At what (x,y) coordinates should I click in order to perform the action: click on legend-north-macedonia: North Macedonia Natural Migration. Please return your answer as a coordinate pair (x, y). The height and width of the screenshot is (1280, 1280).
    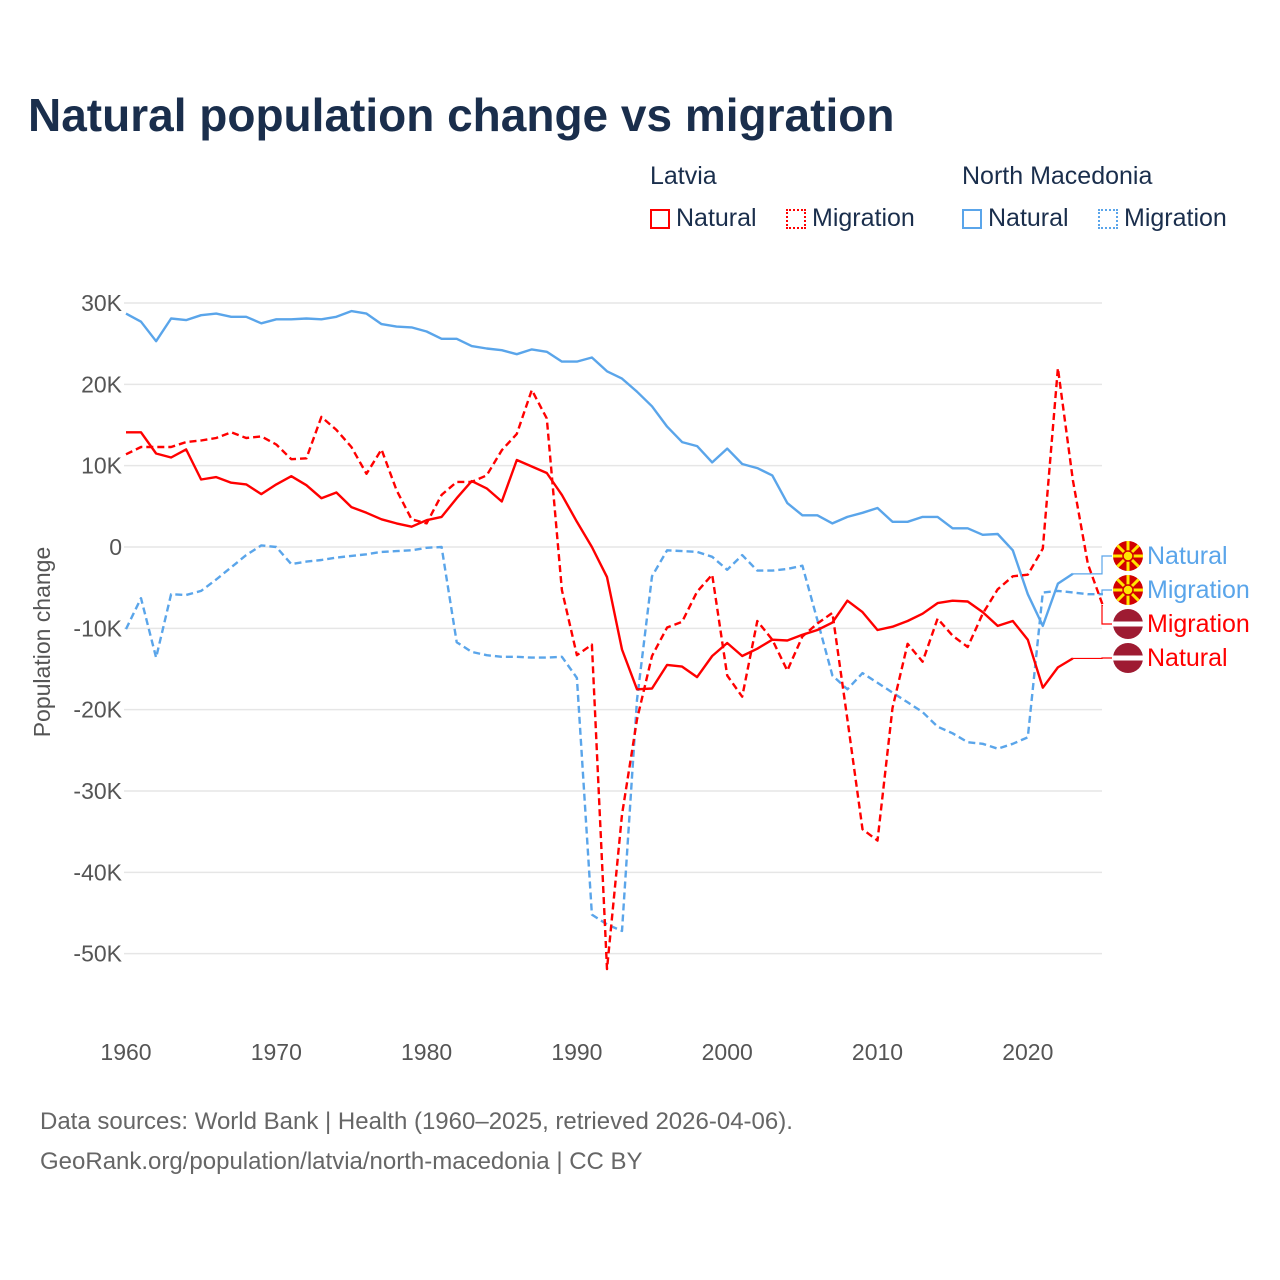
    Looking at the image, I should click on (1094, 197).